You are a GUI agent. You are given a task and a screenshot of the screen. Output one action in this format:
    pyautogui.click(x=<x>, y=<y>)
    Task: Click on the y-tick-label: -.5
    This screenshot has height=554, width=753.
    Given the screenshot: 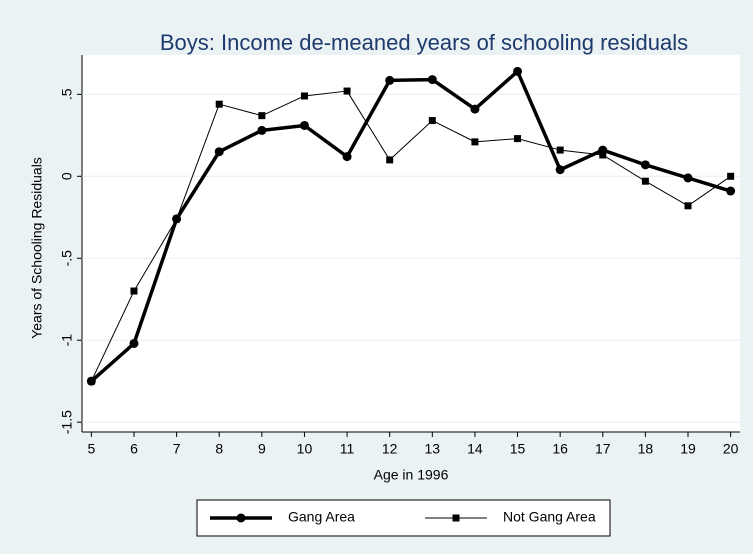 What is the action you would take?
    pyautogui.click(x=67, y=258)
    